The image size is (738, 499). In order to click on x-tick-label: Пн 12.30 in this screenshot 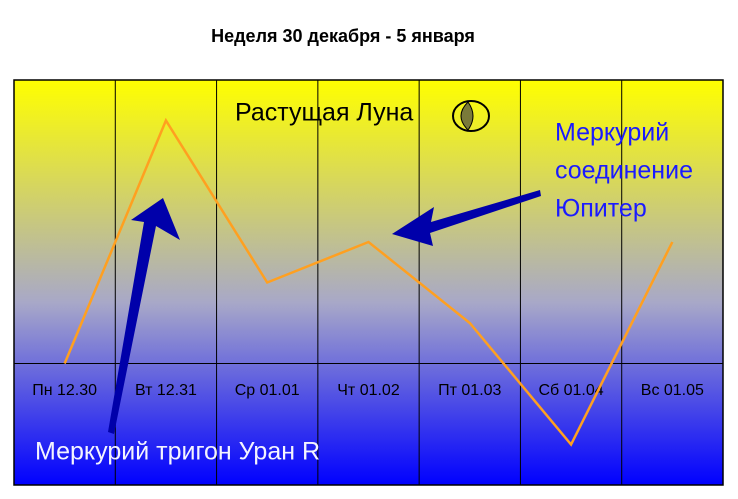, I will do `click(64, 390)`.